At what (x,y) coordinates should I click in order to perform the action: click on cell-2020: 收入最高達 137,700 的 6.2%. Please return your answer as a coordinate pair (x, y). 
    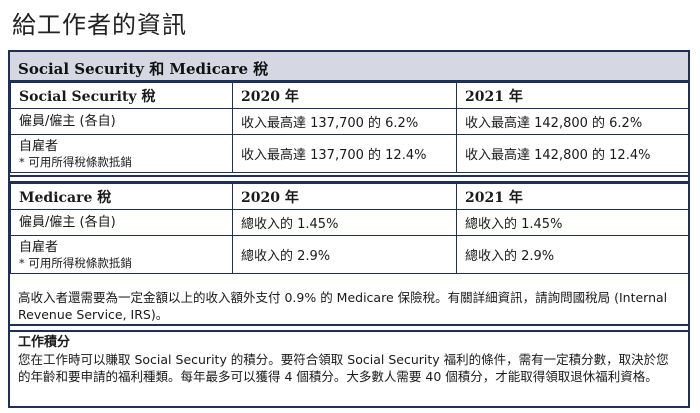
    Looking at the image, I should click on (344, 121).